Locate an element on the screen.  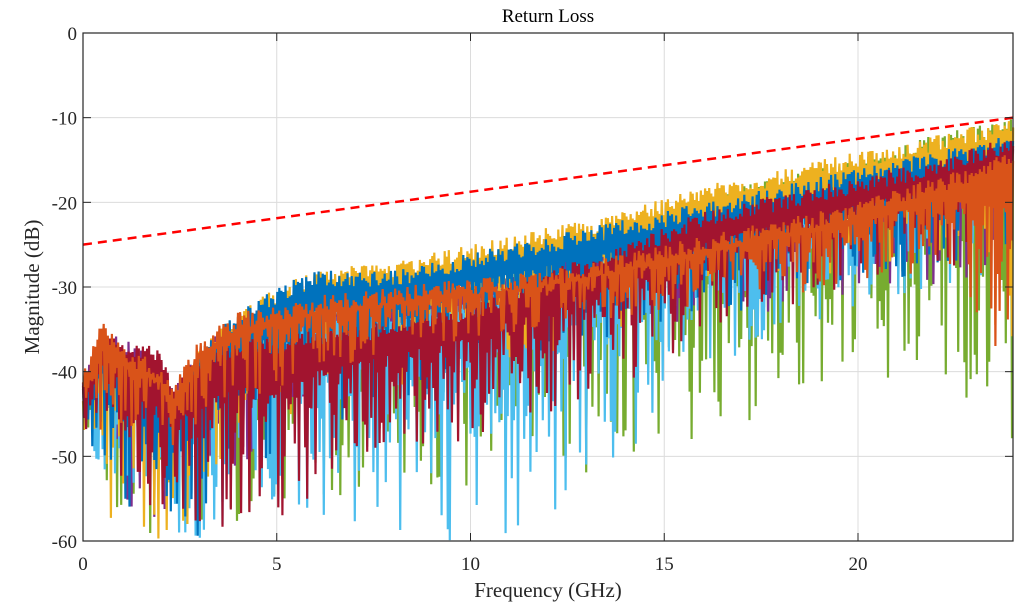
x-tick-labels: 0 5 10 15 20 is located at coordinates (472, 564).